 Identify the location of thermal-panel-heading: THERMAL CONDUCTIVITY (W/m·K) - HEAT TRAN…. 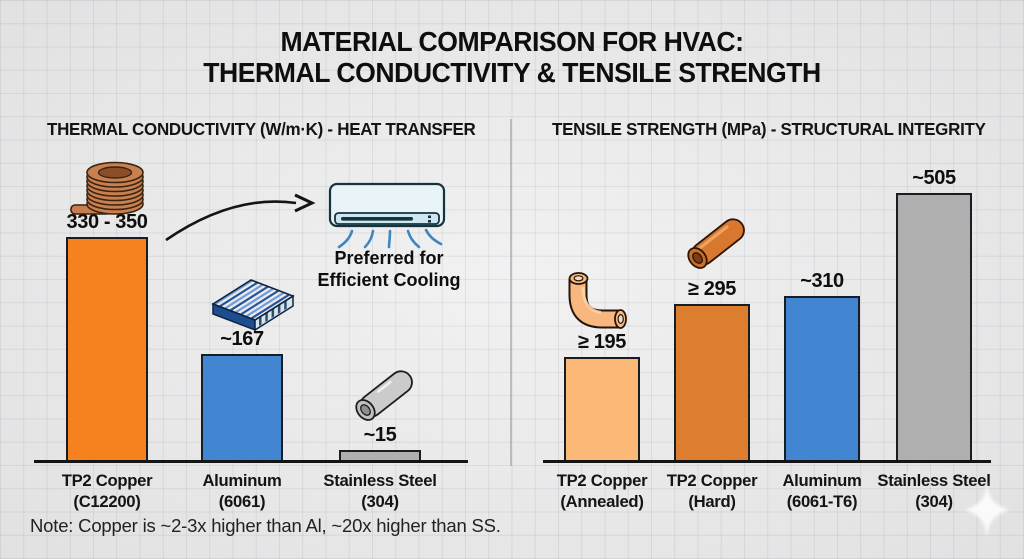
(261, 129).